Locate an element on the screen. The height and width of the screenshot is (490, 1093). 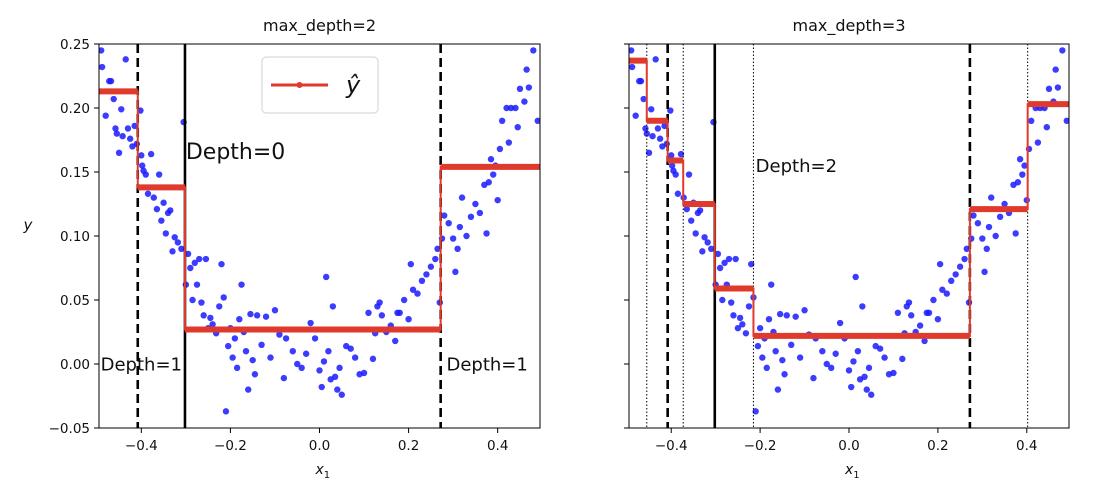
y-axis-label: y is located at coordinates (28, 225).